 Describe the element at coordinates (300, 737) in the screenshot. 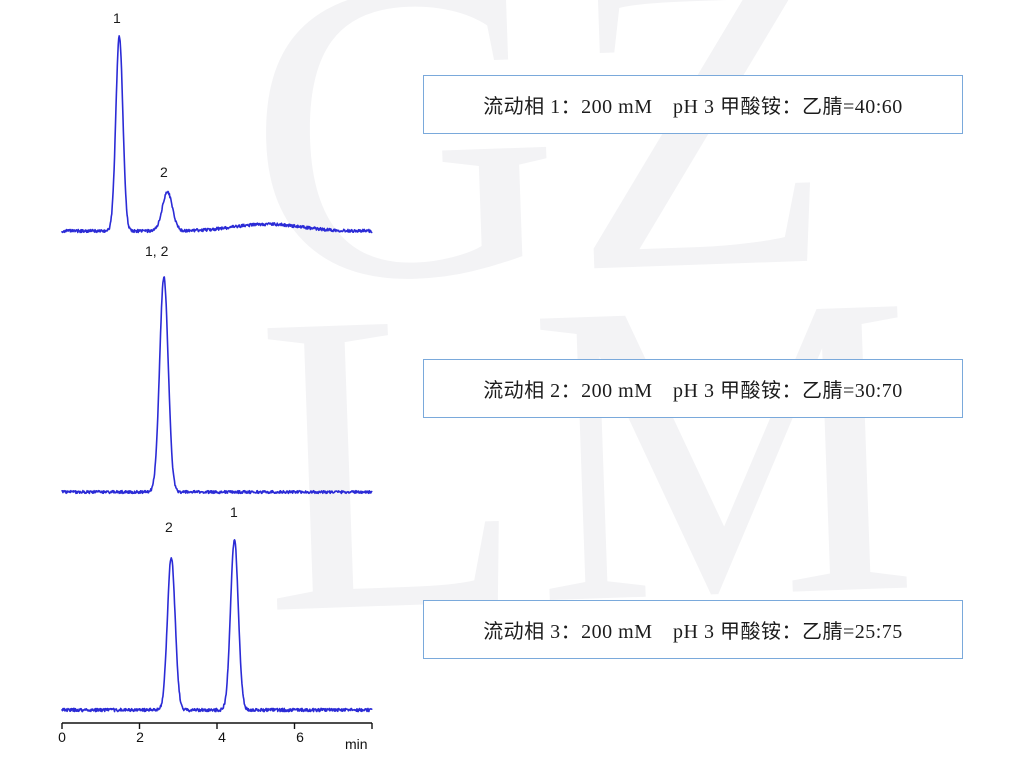

I see `axis-tick-label-6: 6` at that location.